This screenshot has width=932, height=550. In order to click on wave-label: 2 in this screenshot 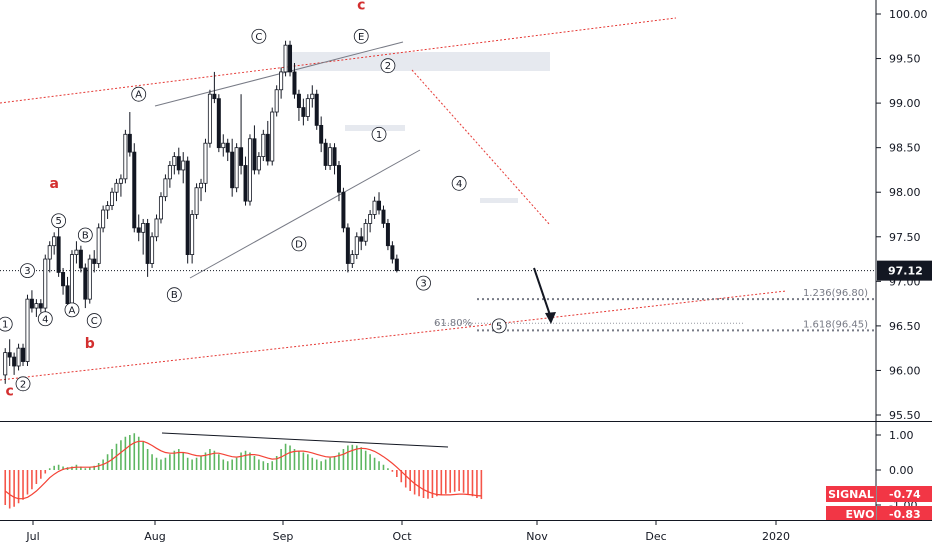, I will do `click(23, 384)`.